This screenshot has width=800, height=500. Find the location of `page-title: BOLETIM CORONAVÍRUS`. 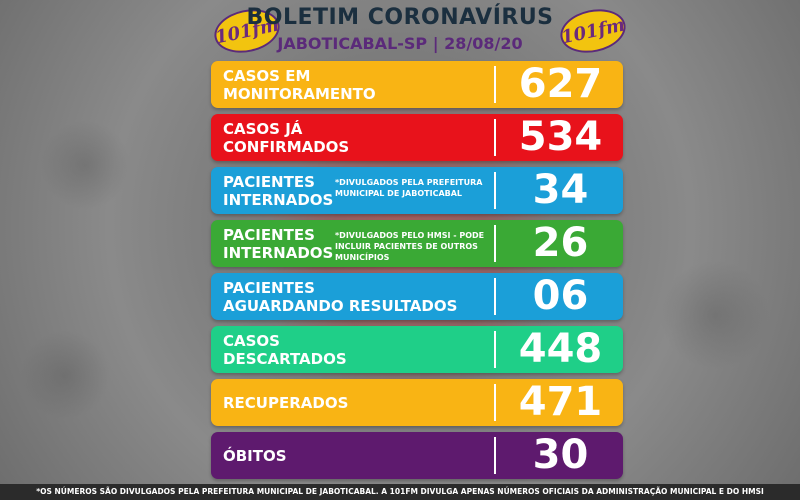

page-title: BOLETIM CORONAVÍRUS is located at coordinates (400, 17).